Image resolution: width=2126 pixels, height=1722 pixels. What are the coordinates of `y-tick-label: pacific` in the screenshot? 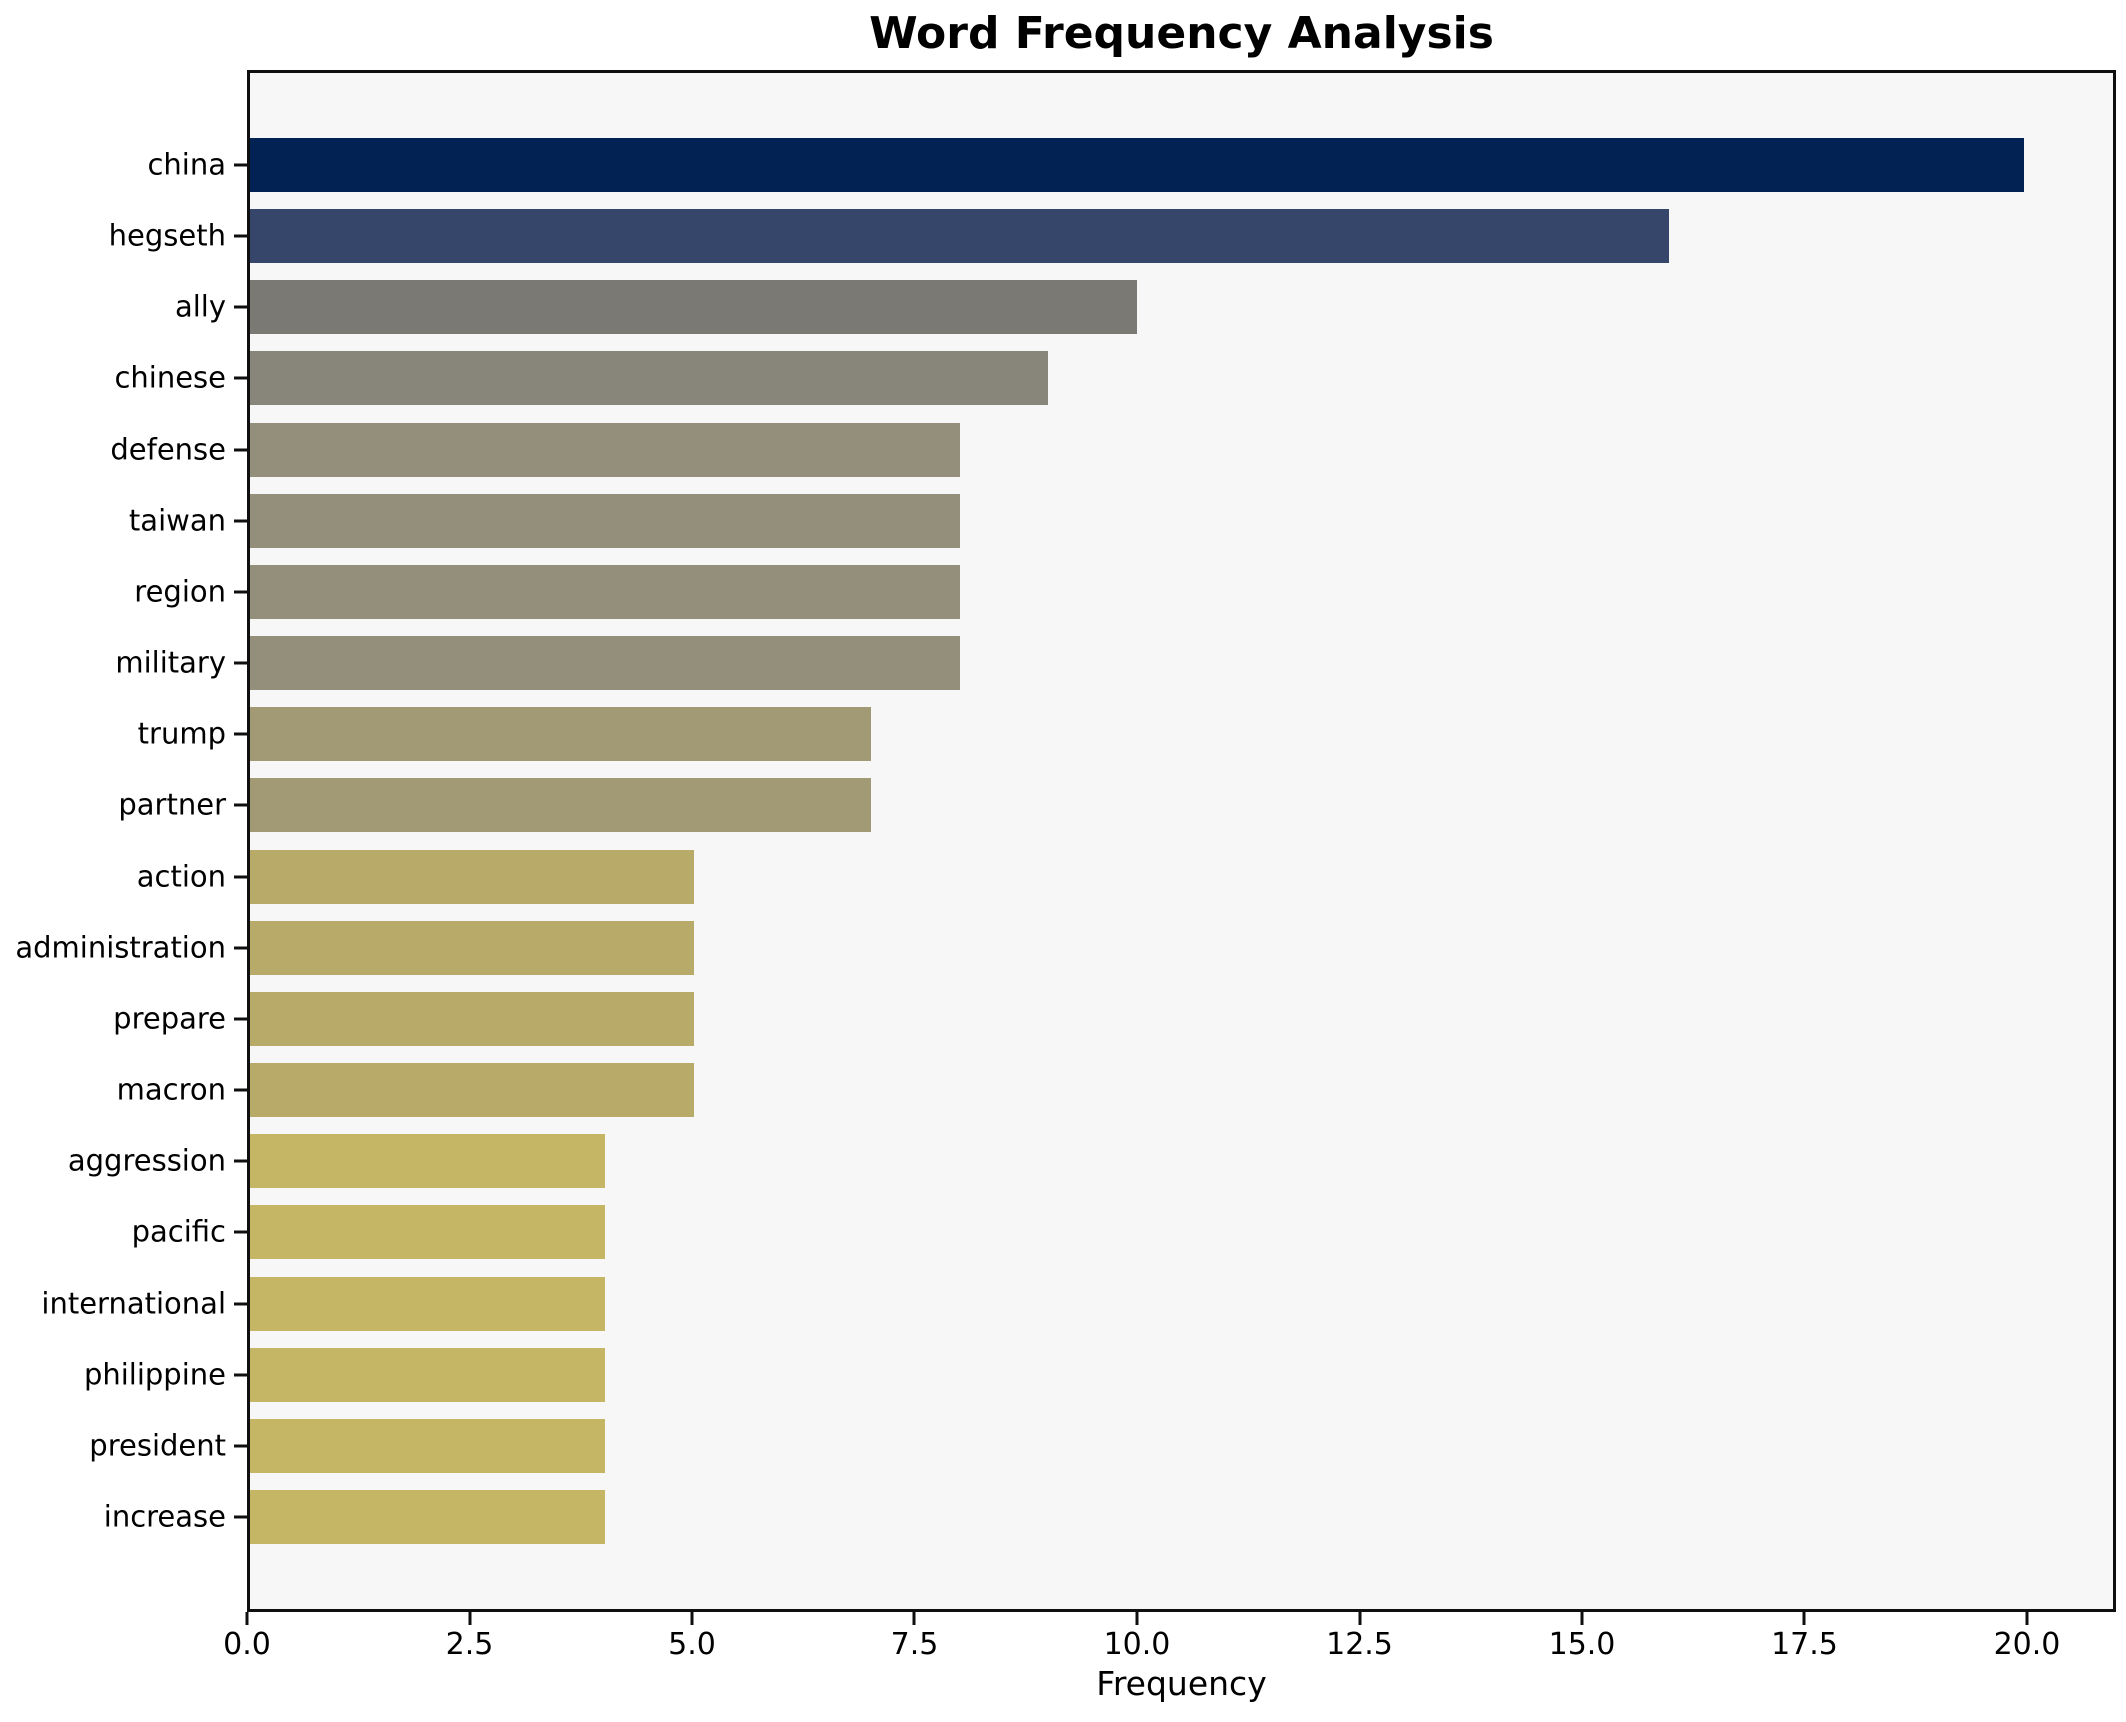 It's located at (178, 1231).